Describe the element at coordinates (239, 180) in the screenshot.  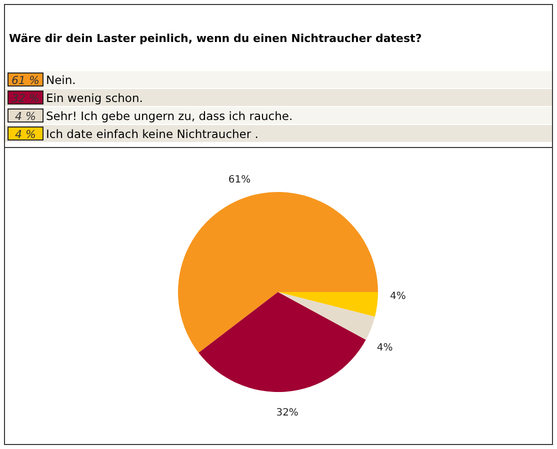
I see `data-label: 61%` at that location.